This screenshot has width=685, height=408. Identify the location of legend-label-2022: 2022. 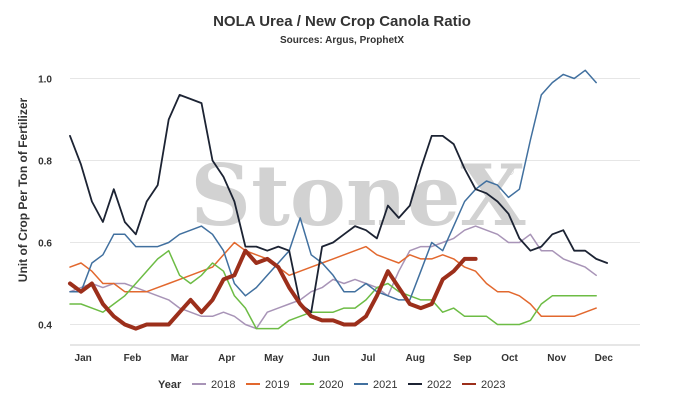
(439, 385).